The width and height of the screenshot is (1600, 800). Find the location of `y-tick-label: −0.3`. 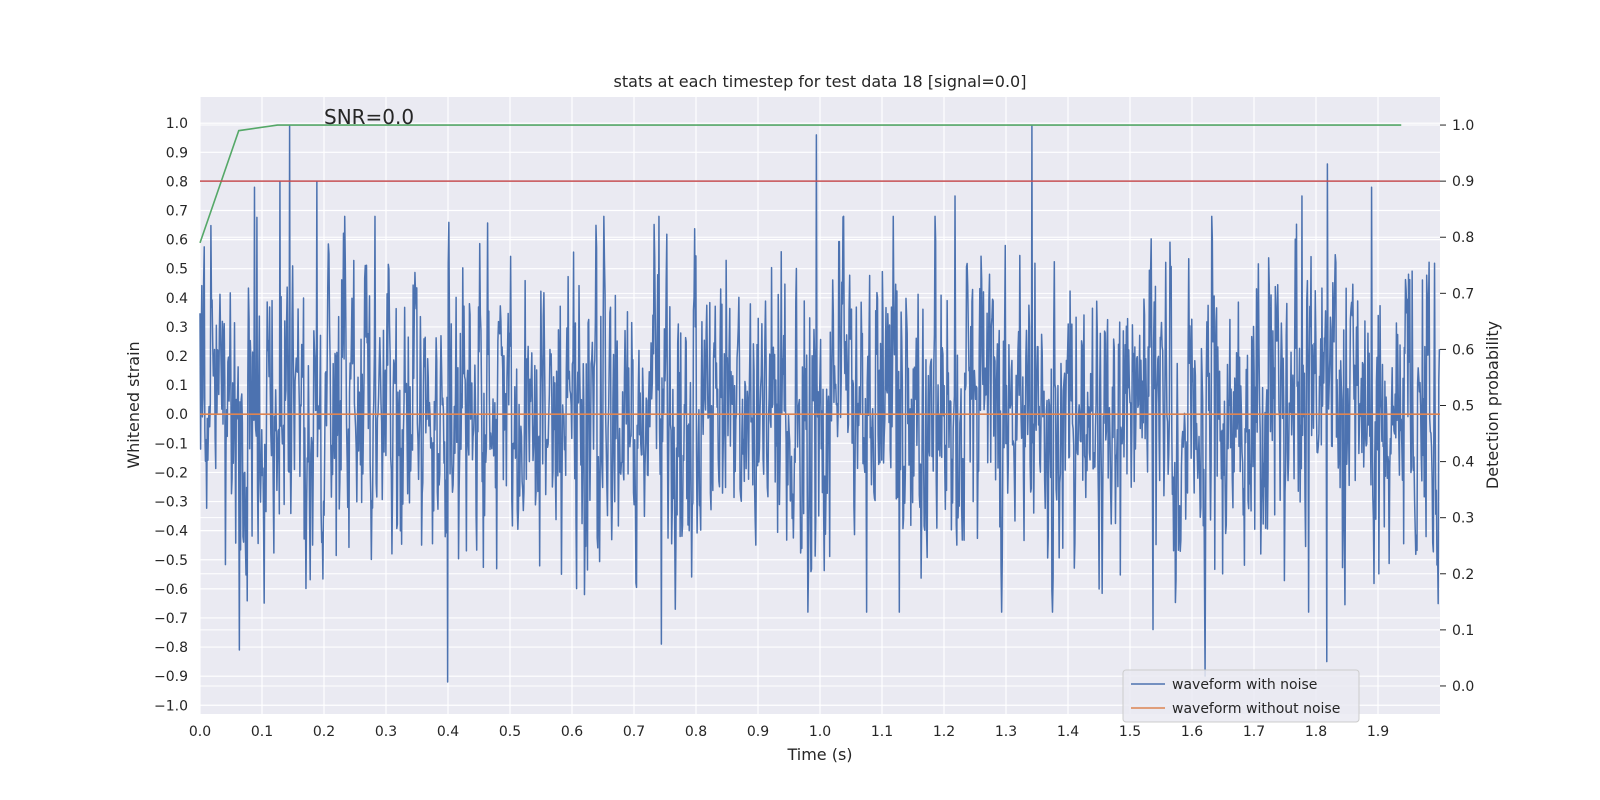

y-tick-label: −0.3 is located at coordinates (171, 503).